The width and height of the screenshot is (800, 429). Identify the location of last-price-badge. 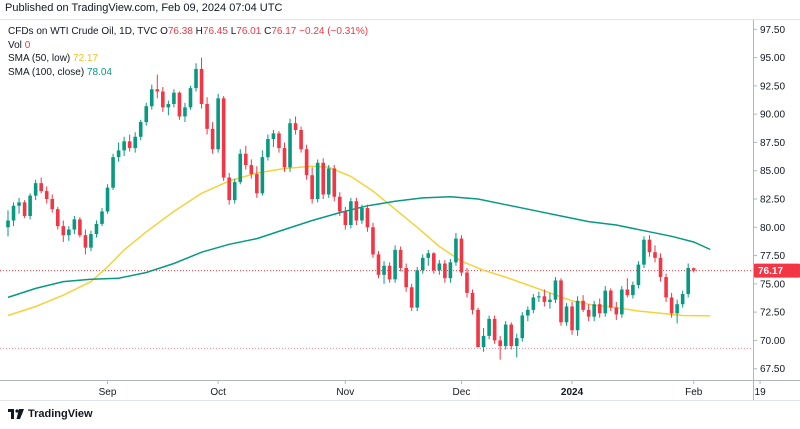
(777, 270).